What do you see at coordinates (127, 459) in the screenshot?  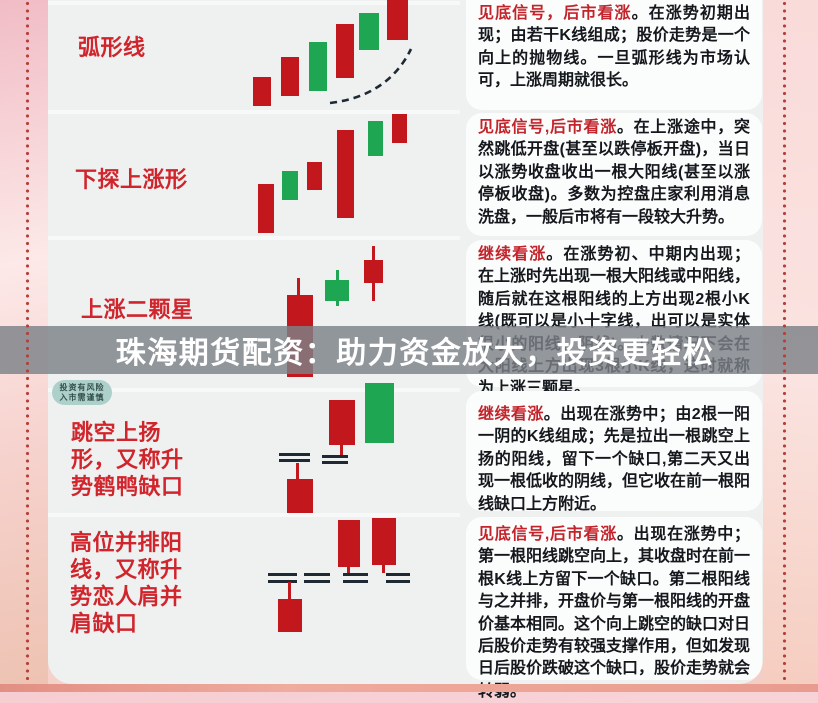 I see `pattern-name-gap-up: 跳空上扬形，又称升势鹤鸭缺口` at bounding box center [127, 459].